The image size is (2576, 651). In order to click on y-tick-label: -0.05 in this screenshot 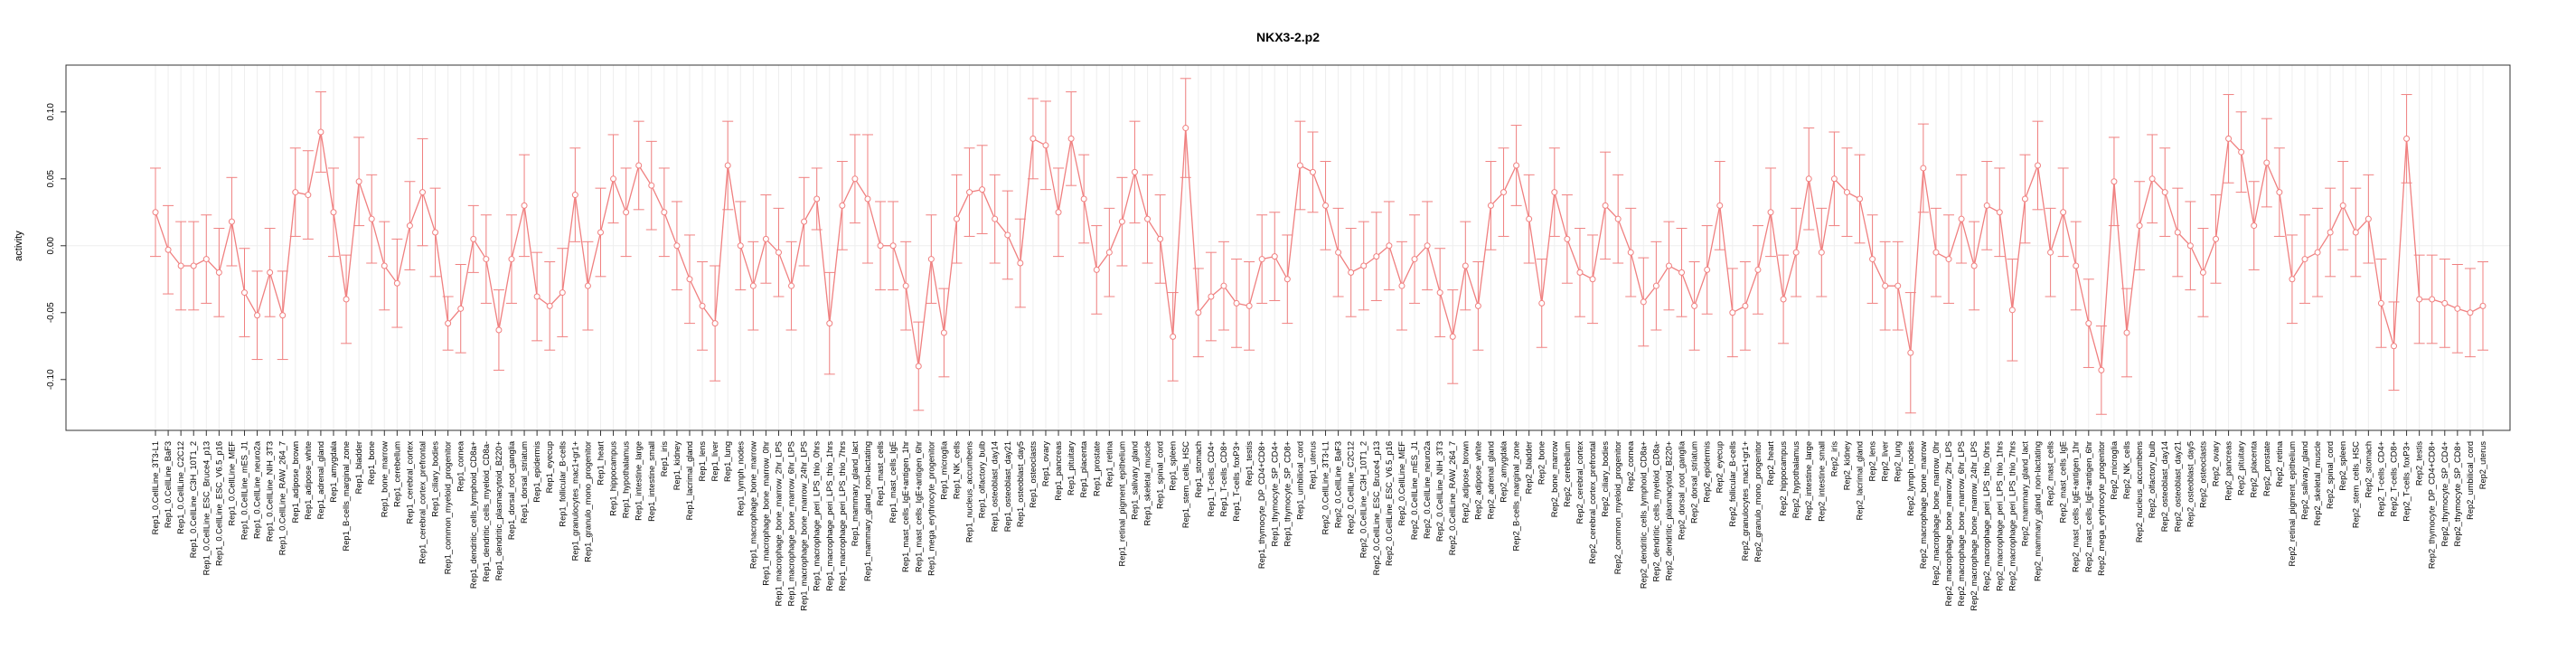, I will do `click(51, 312)`.